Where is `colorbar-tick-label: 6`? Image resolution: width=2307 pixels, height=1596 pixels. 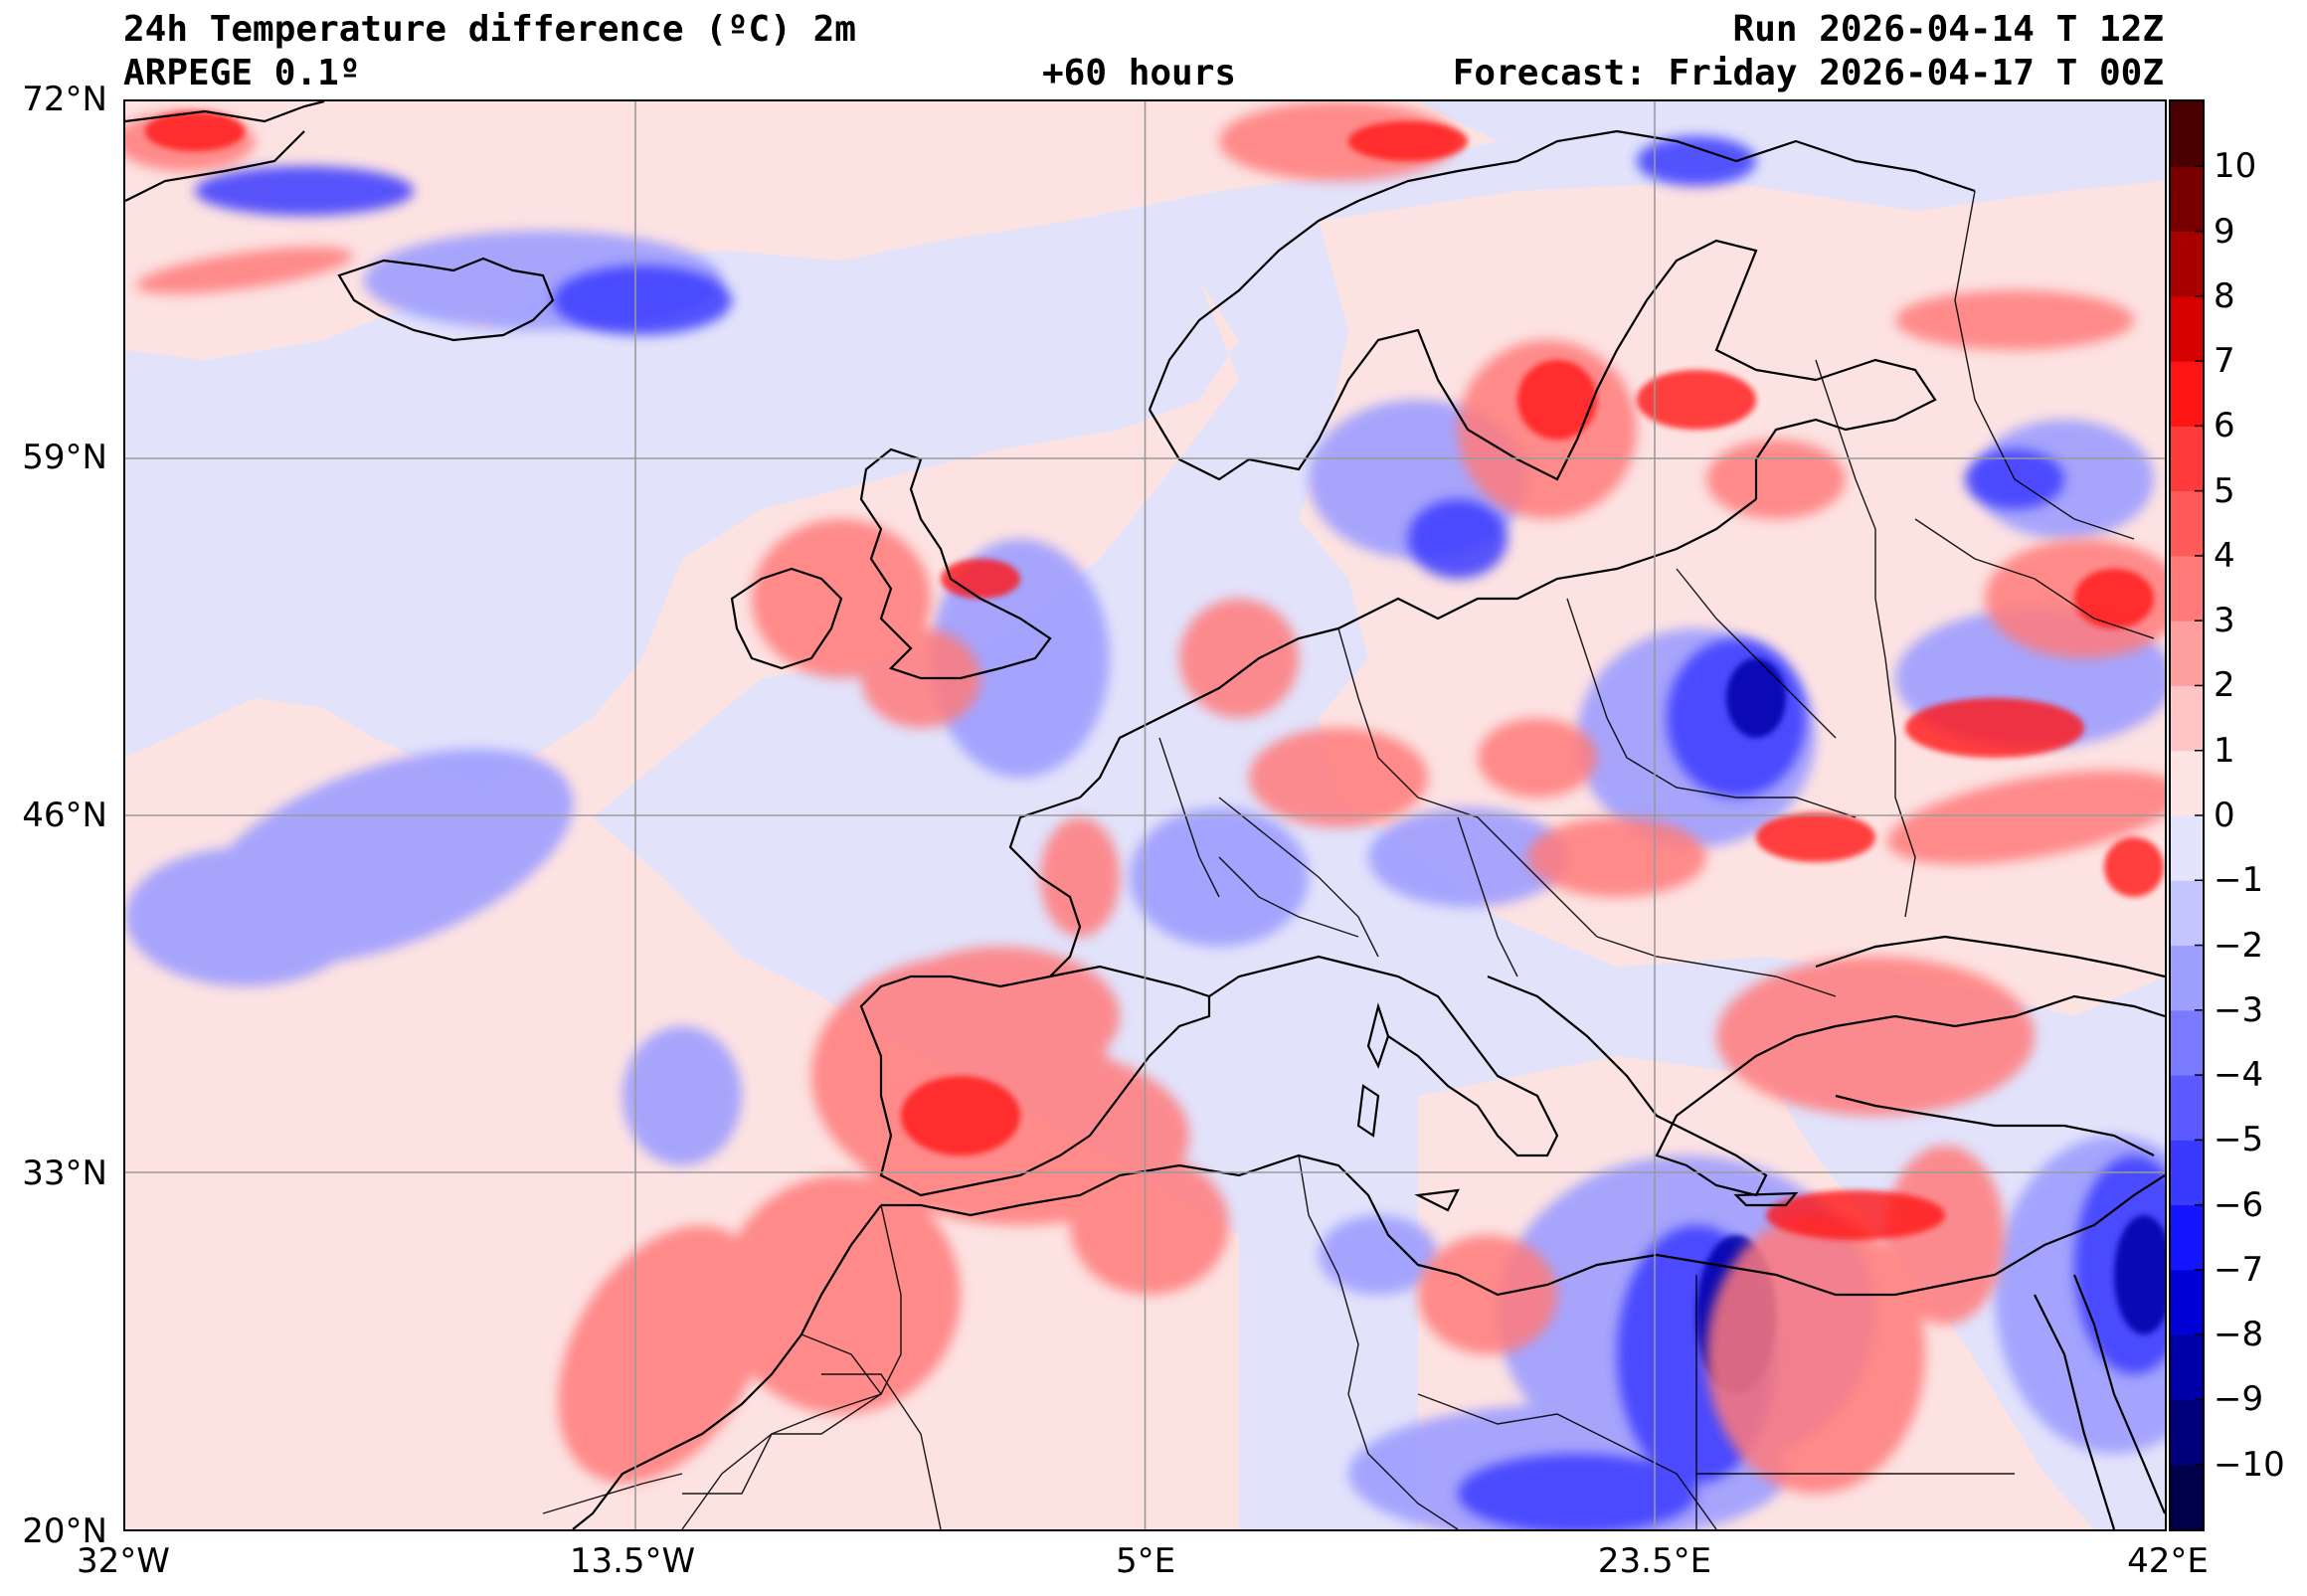 colorbar-tick-label: 6 is located at coordinates (2224, 426).